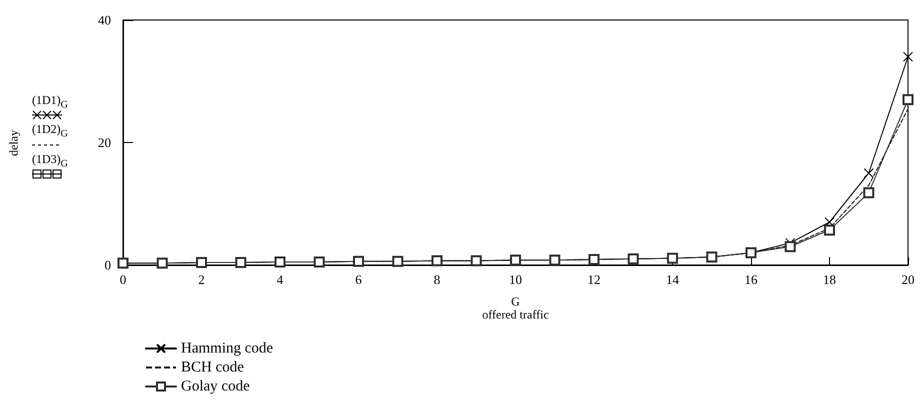 Image resolution: width=920 pixels, height=409 pixels. I want to click on x-tick-label: 0, so click(123, 279).